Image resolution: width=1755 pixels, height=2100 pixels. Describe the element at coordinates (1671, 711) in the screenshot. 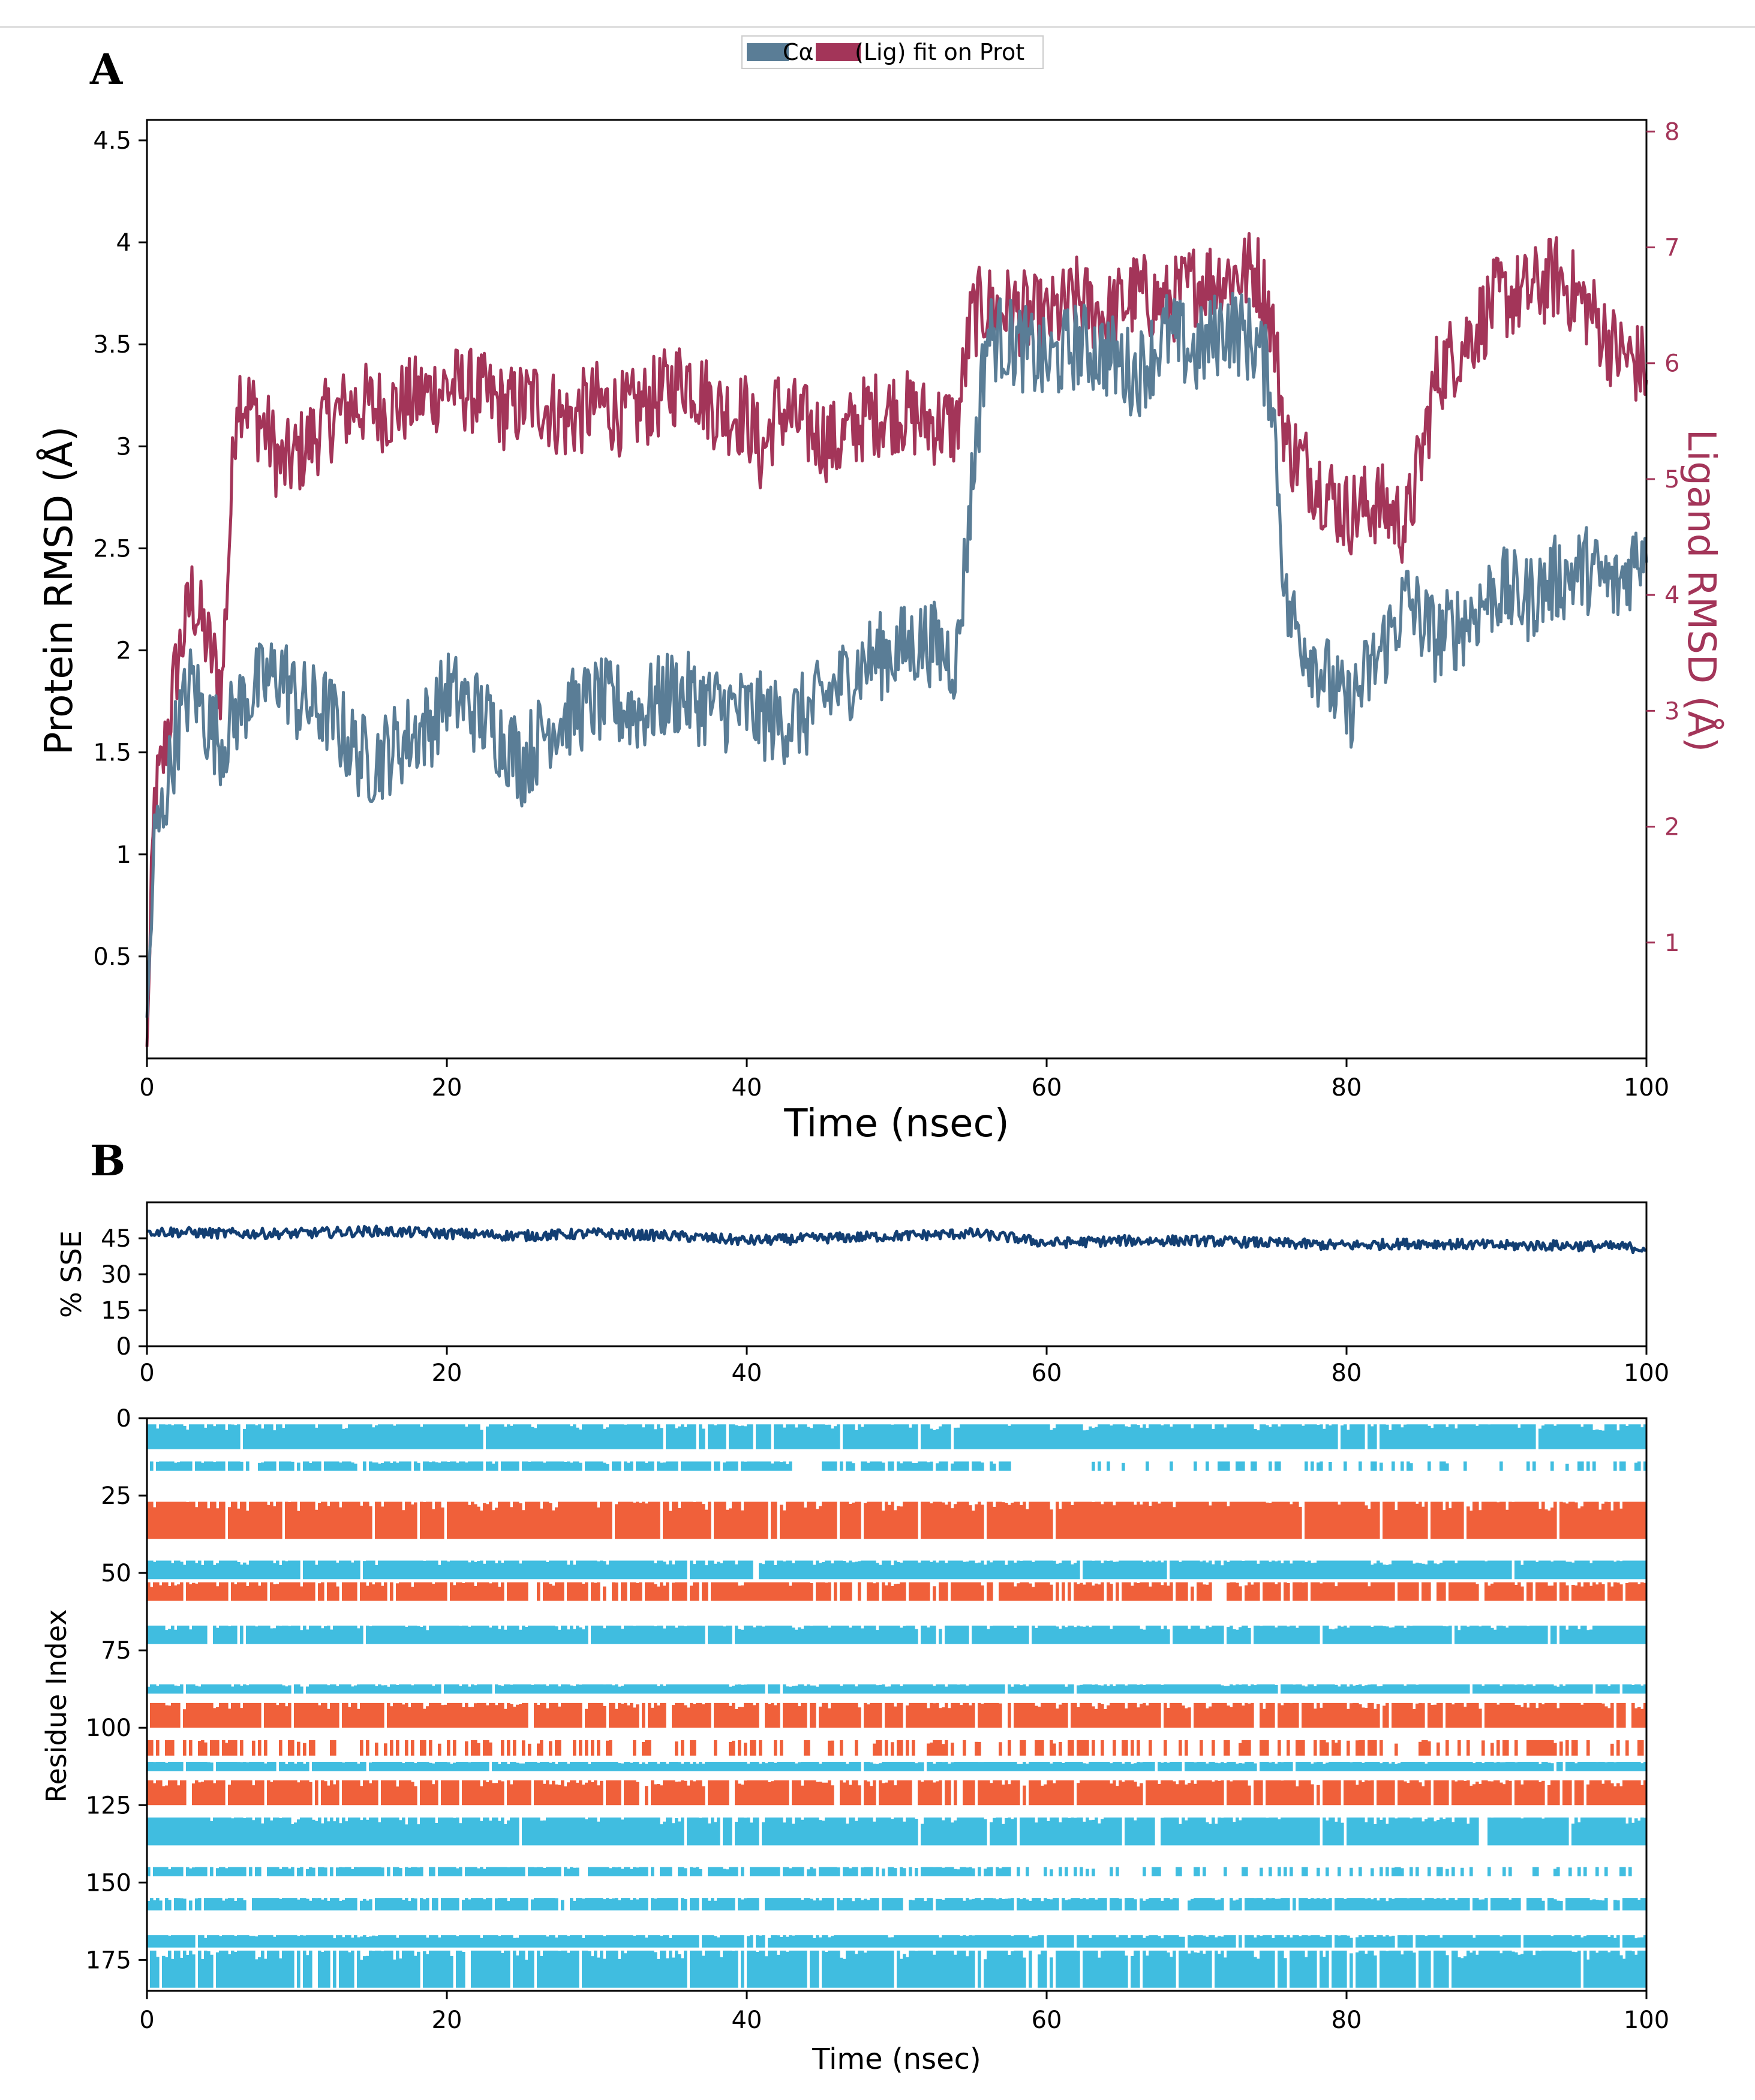

I see `y2-tick-label: 3` at that location.